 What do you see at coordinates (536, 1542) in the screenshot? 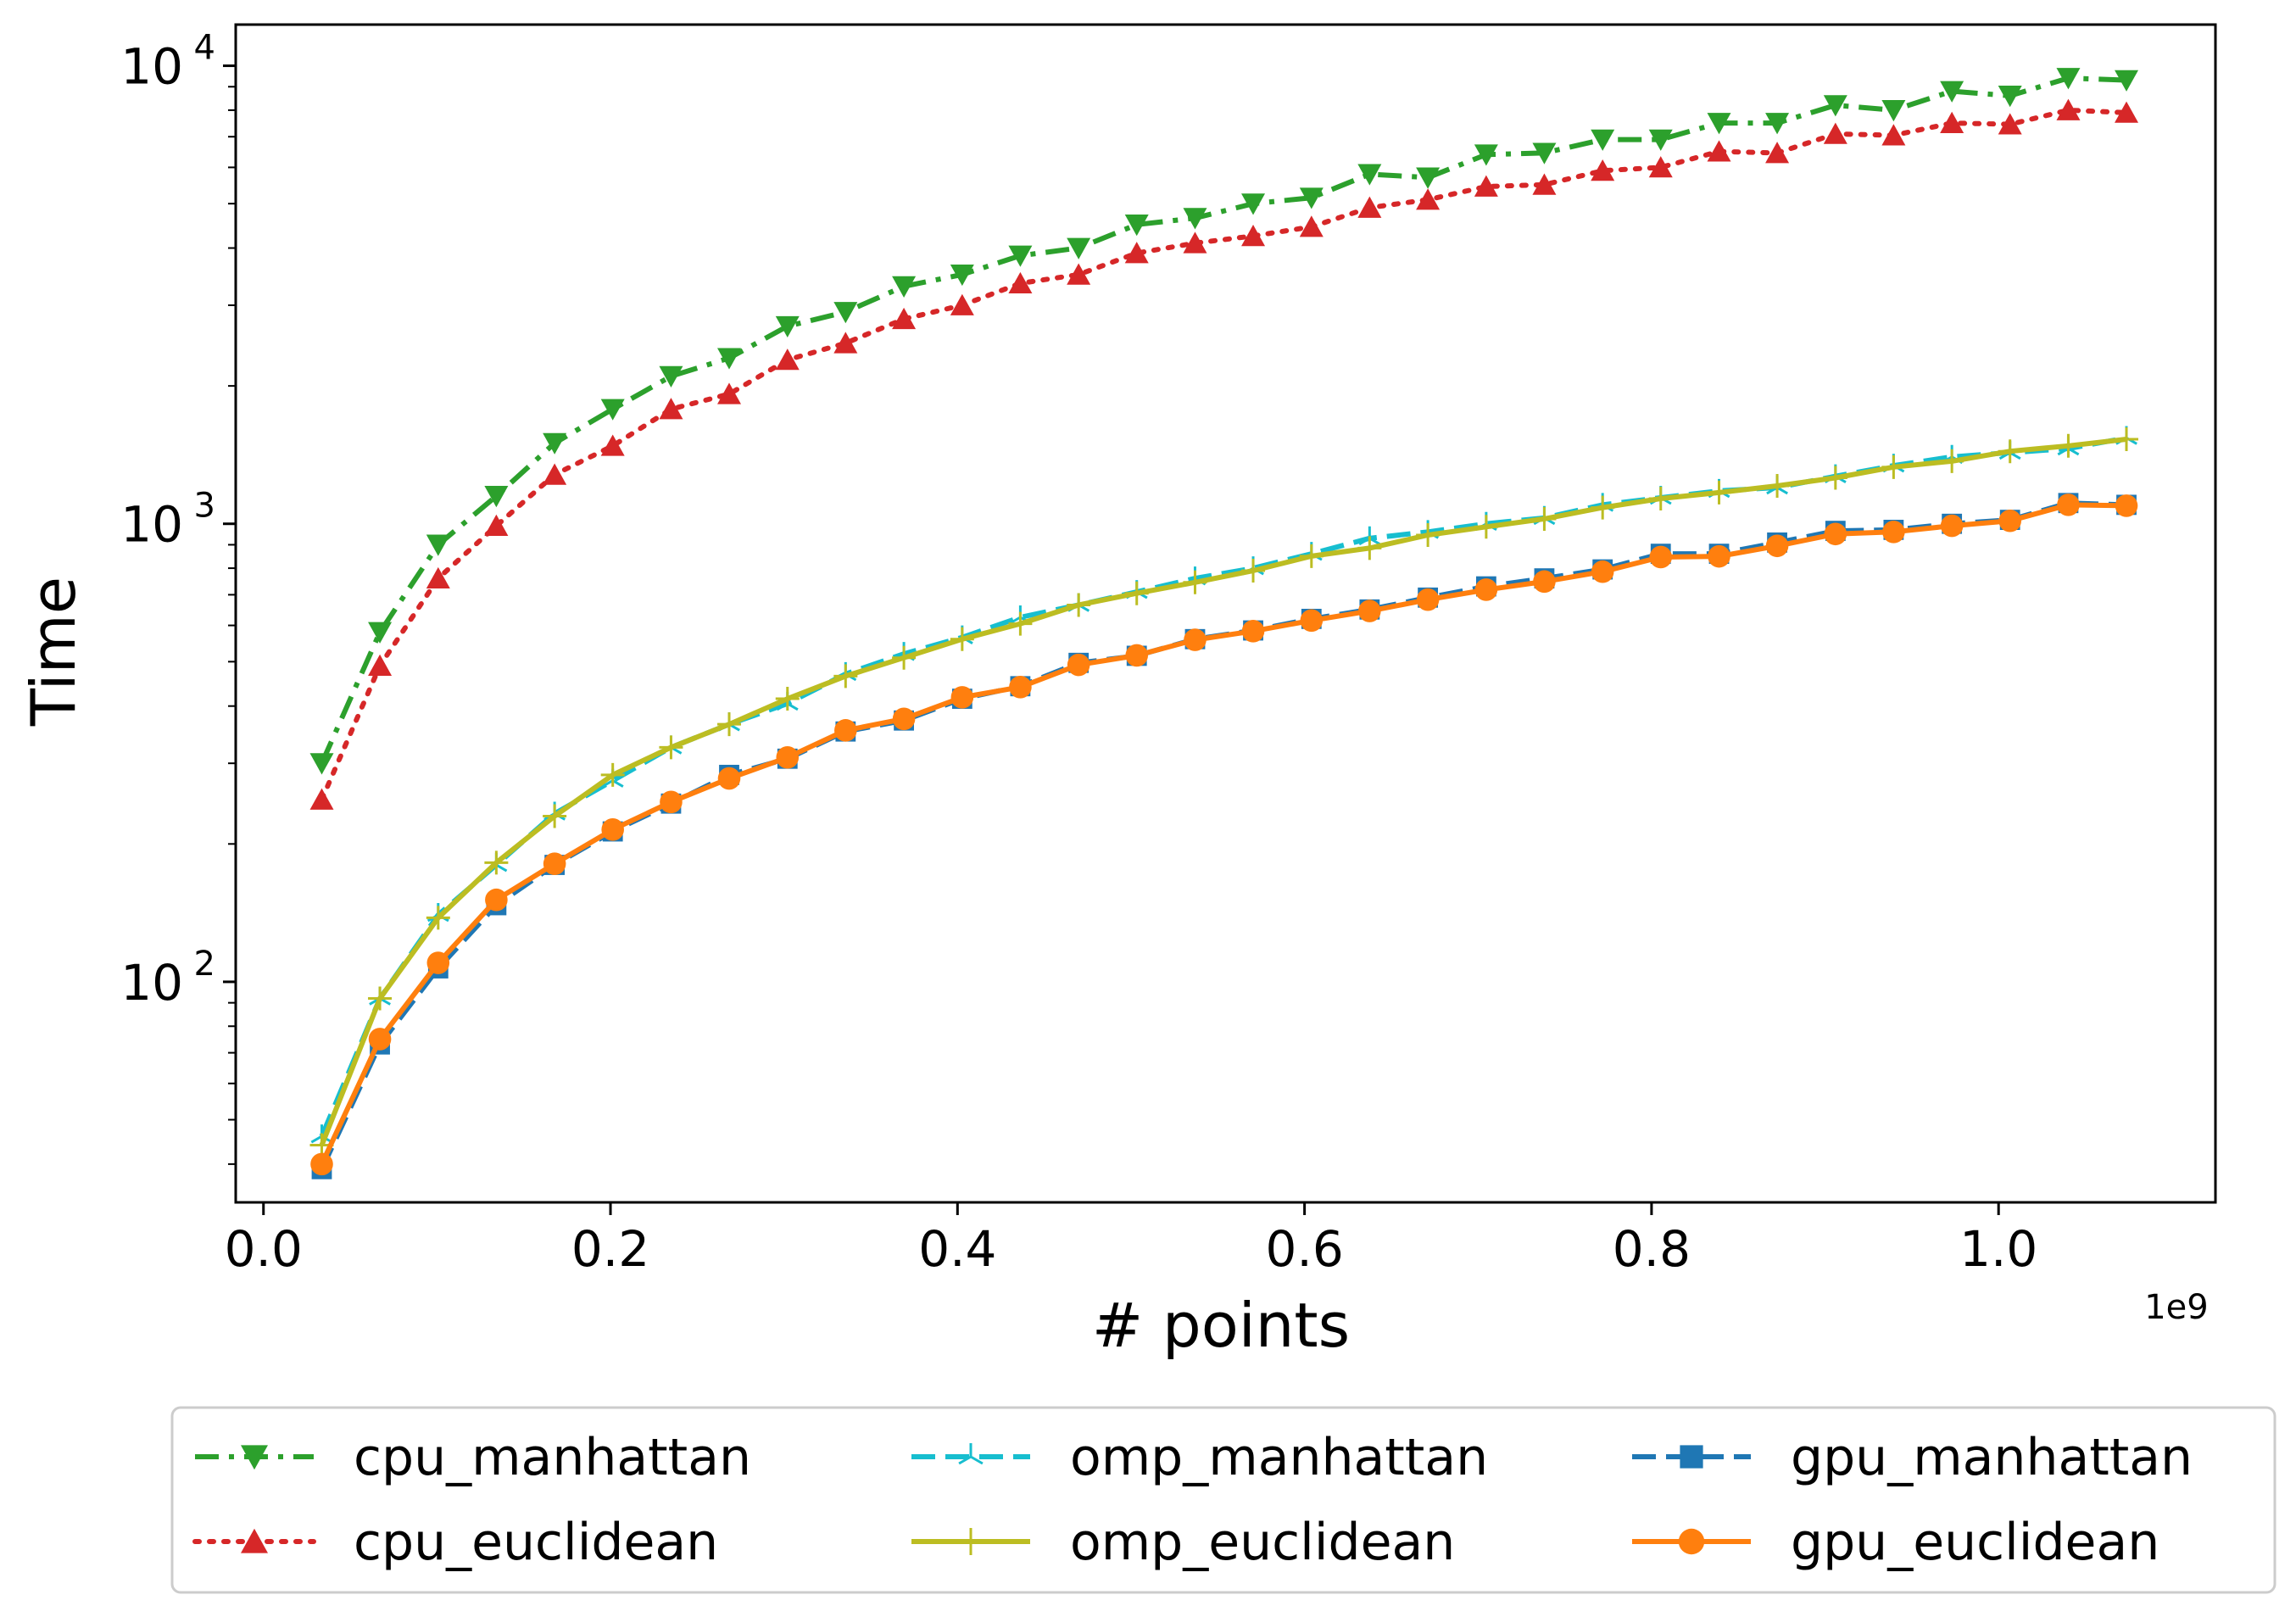
I see `legend-label: cpu_euclidean` at bounding box center [536, 1542].